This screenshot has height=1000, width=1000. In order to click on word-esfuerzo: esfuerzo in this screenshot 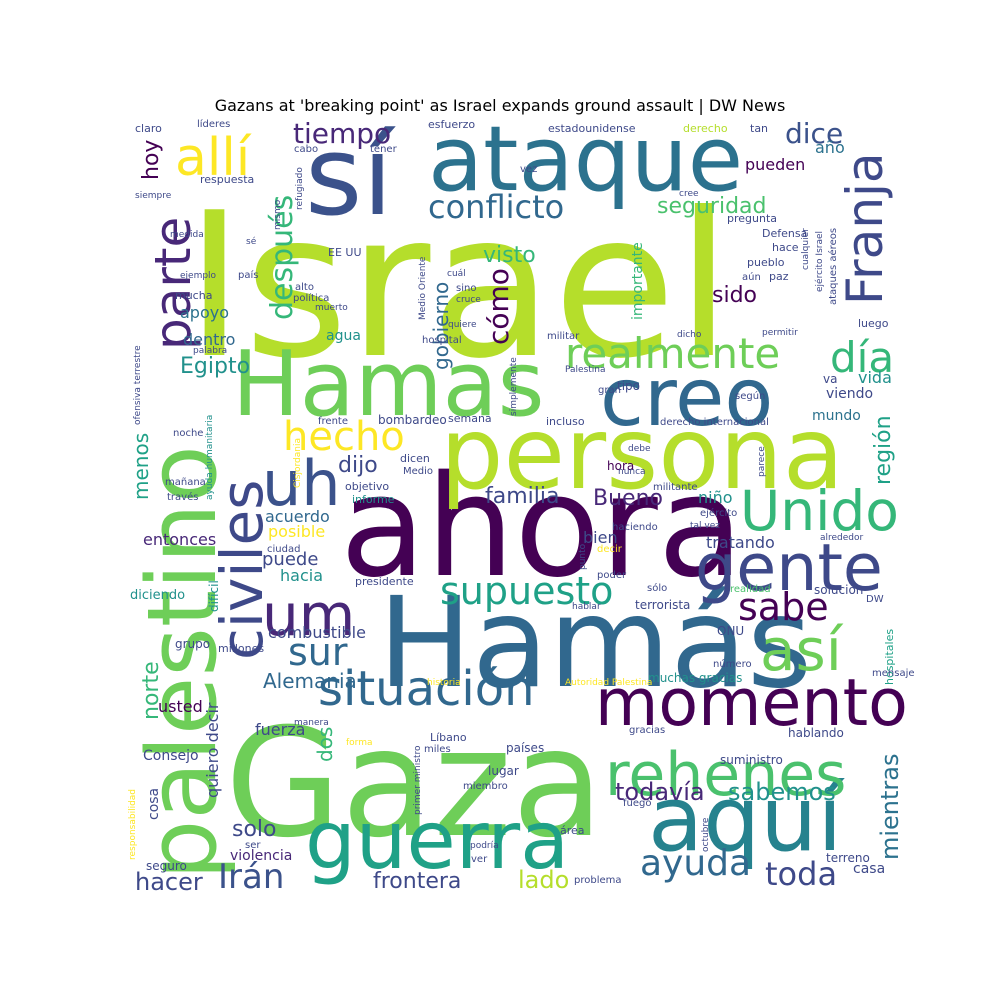, I will do `click(451, 124)`.